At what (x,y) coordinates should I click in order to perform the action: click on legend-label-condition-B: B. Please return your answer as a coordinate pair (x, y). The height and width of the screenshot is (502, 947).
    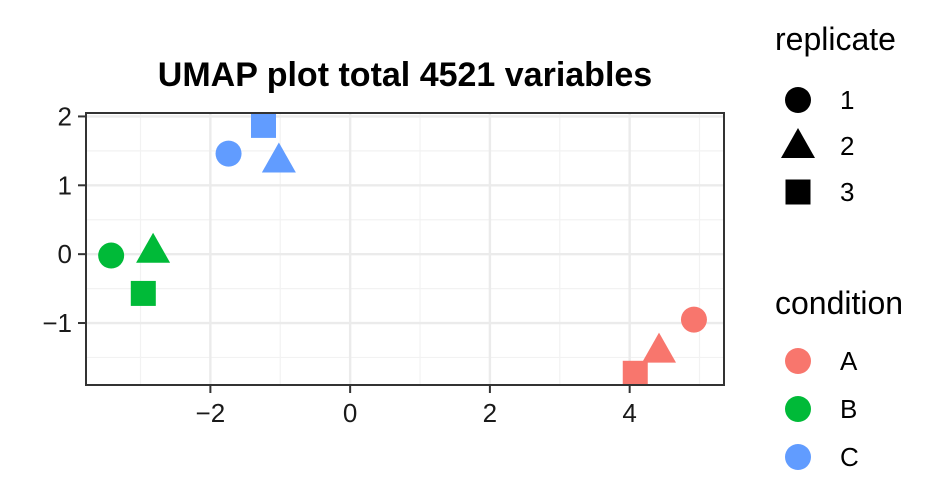
    Looking at the image, I should click on (848, 409).